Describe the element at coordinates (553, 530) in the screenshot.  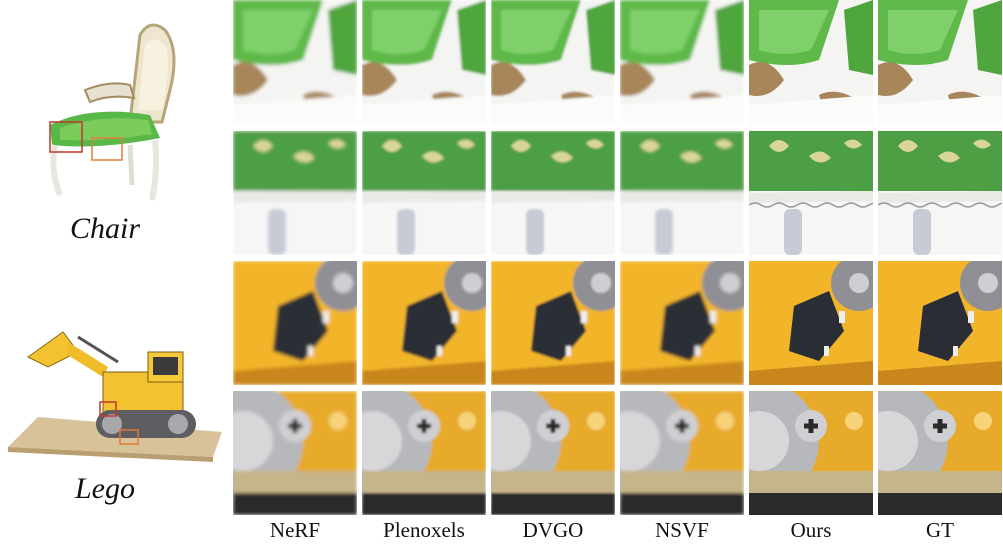
I see `method-label-dvgo: DVGO` at that location.